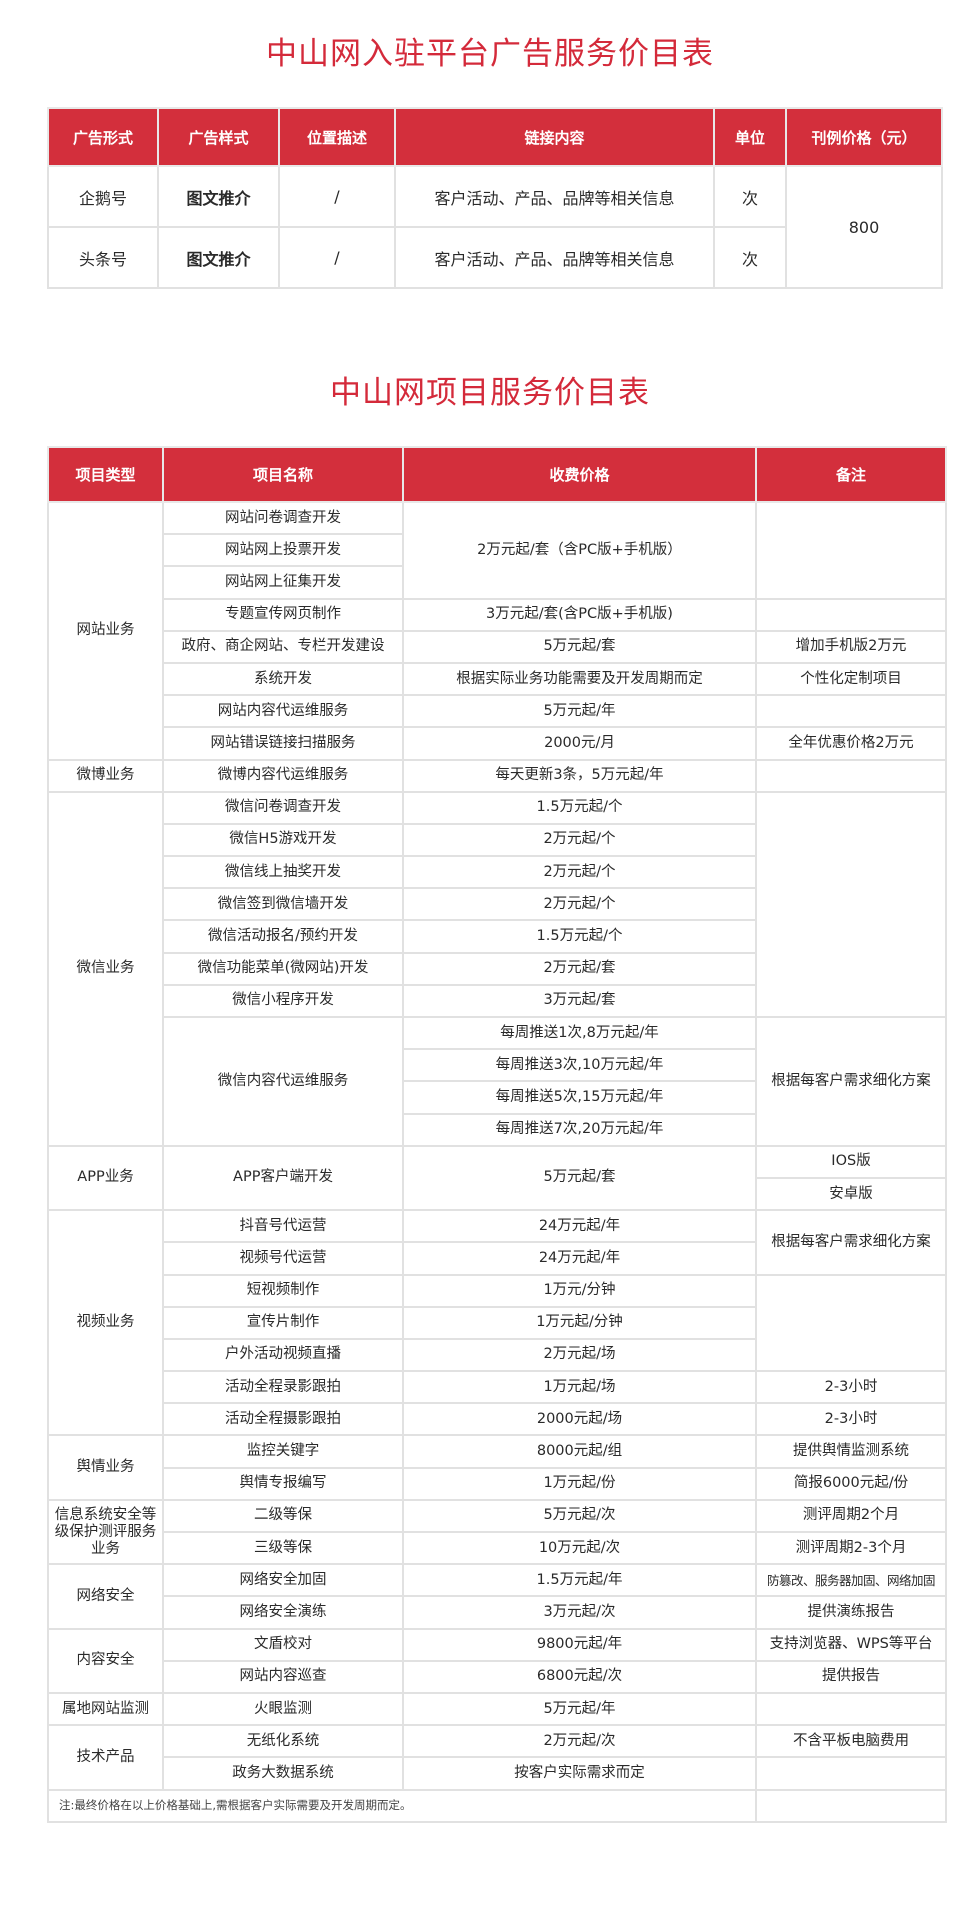 Image resolution: width=980 pixels, height=1924 pixels. What do you see at coordinates (579, 679) in the screenshot?
I see `cell-fee: 根据实际业务功能需要及开发周期而定` at bounding box center [579, 679].